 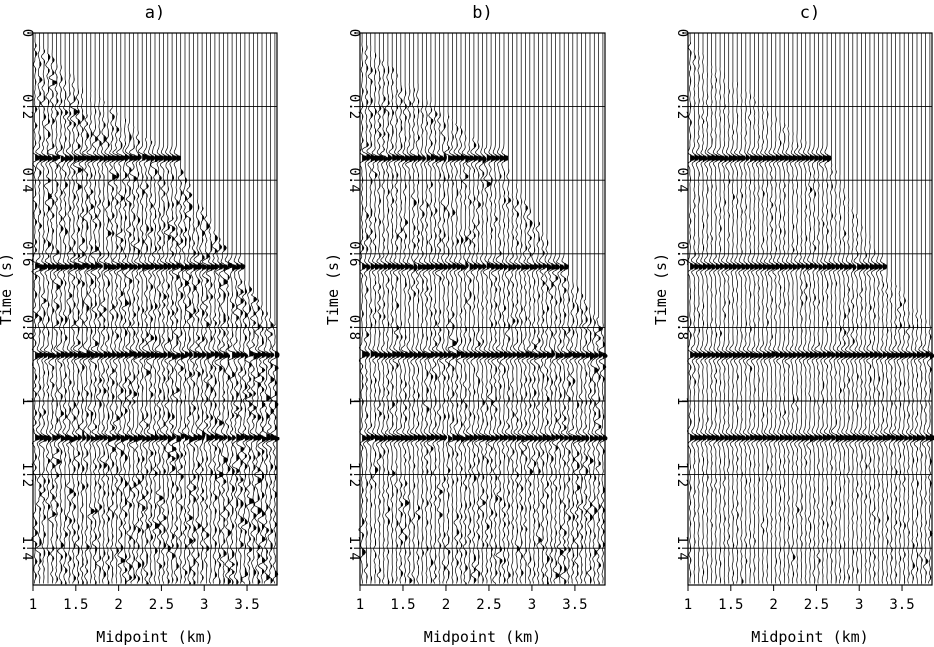 What do you see at coordinates (730, 605) in the screenshot?
I see `x-tick-label: 1.5` at bounding box center [730, 605].